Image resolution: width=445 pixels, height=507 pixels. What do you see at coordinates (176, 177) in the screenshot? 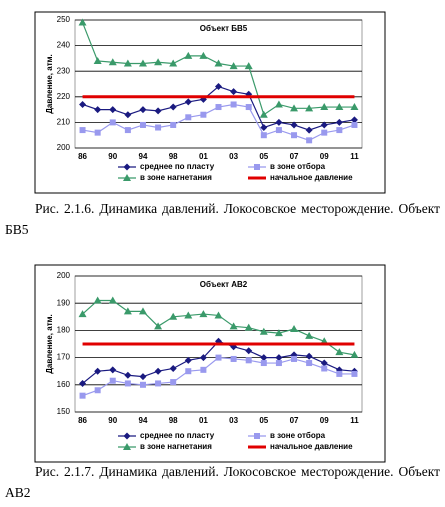
I see `legend-label: в зоне нагнетания` at bounding box center [176, 177].